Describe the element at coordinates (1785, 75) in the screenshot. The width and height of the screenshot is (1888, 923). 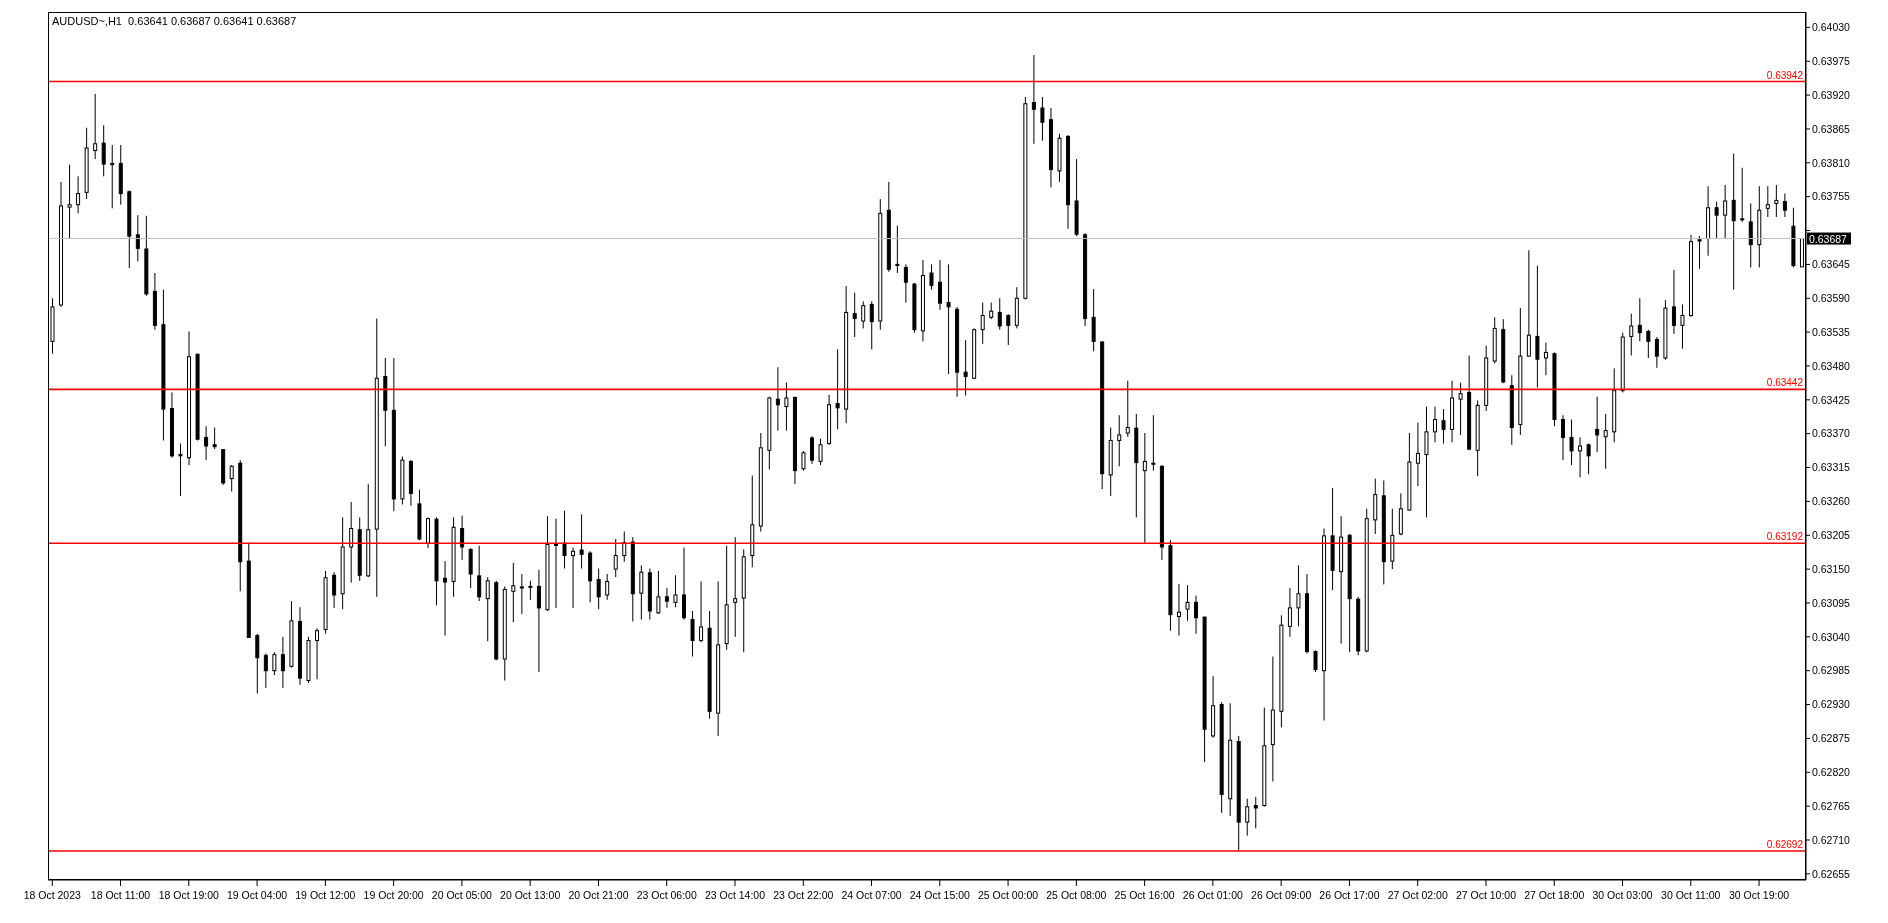
I see `ref-line-label: 0.63942` at that location.